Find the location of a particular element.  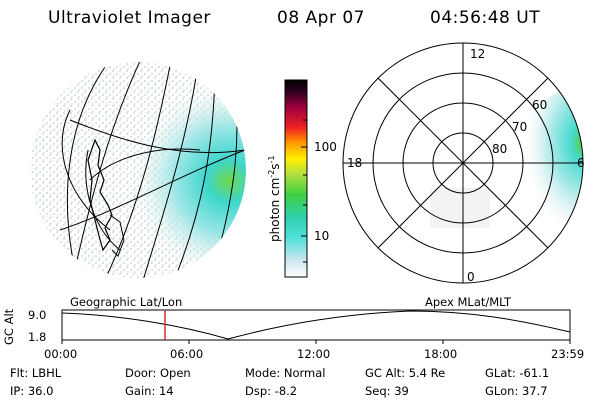

mlt-label-6: 6 is located at coordinates (581, 163).